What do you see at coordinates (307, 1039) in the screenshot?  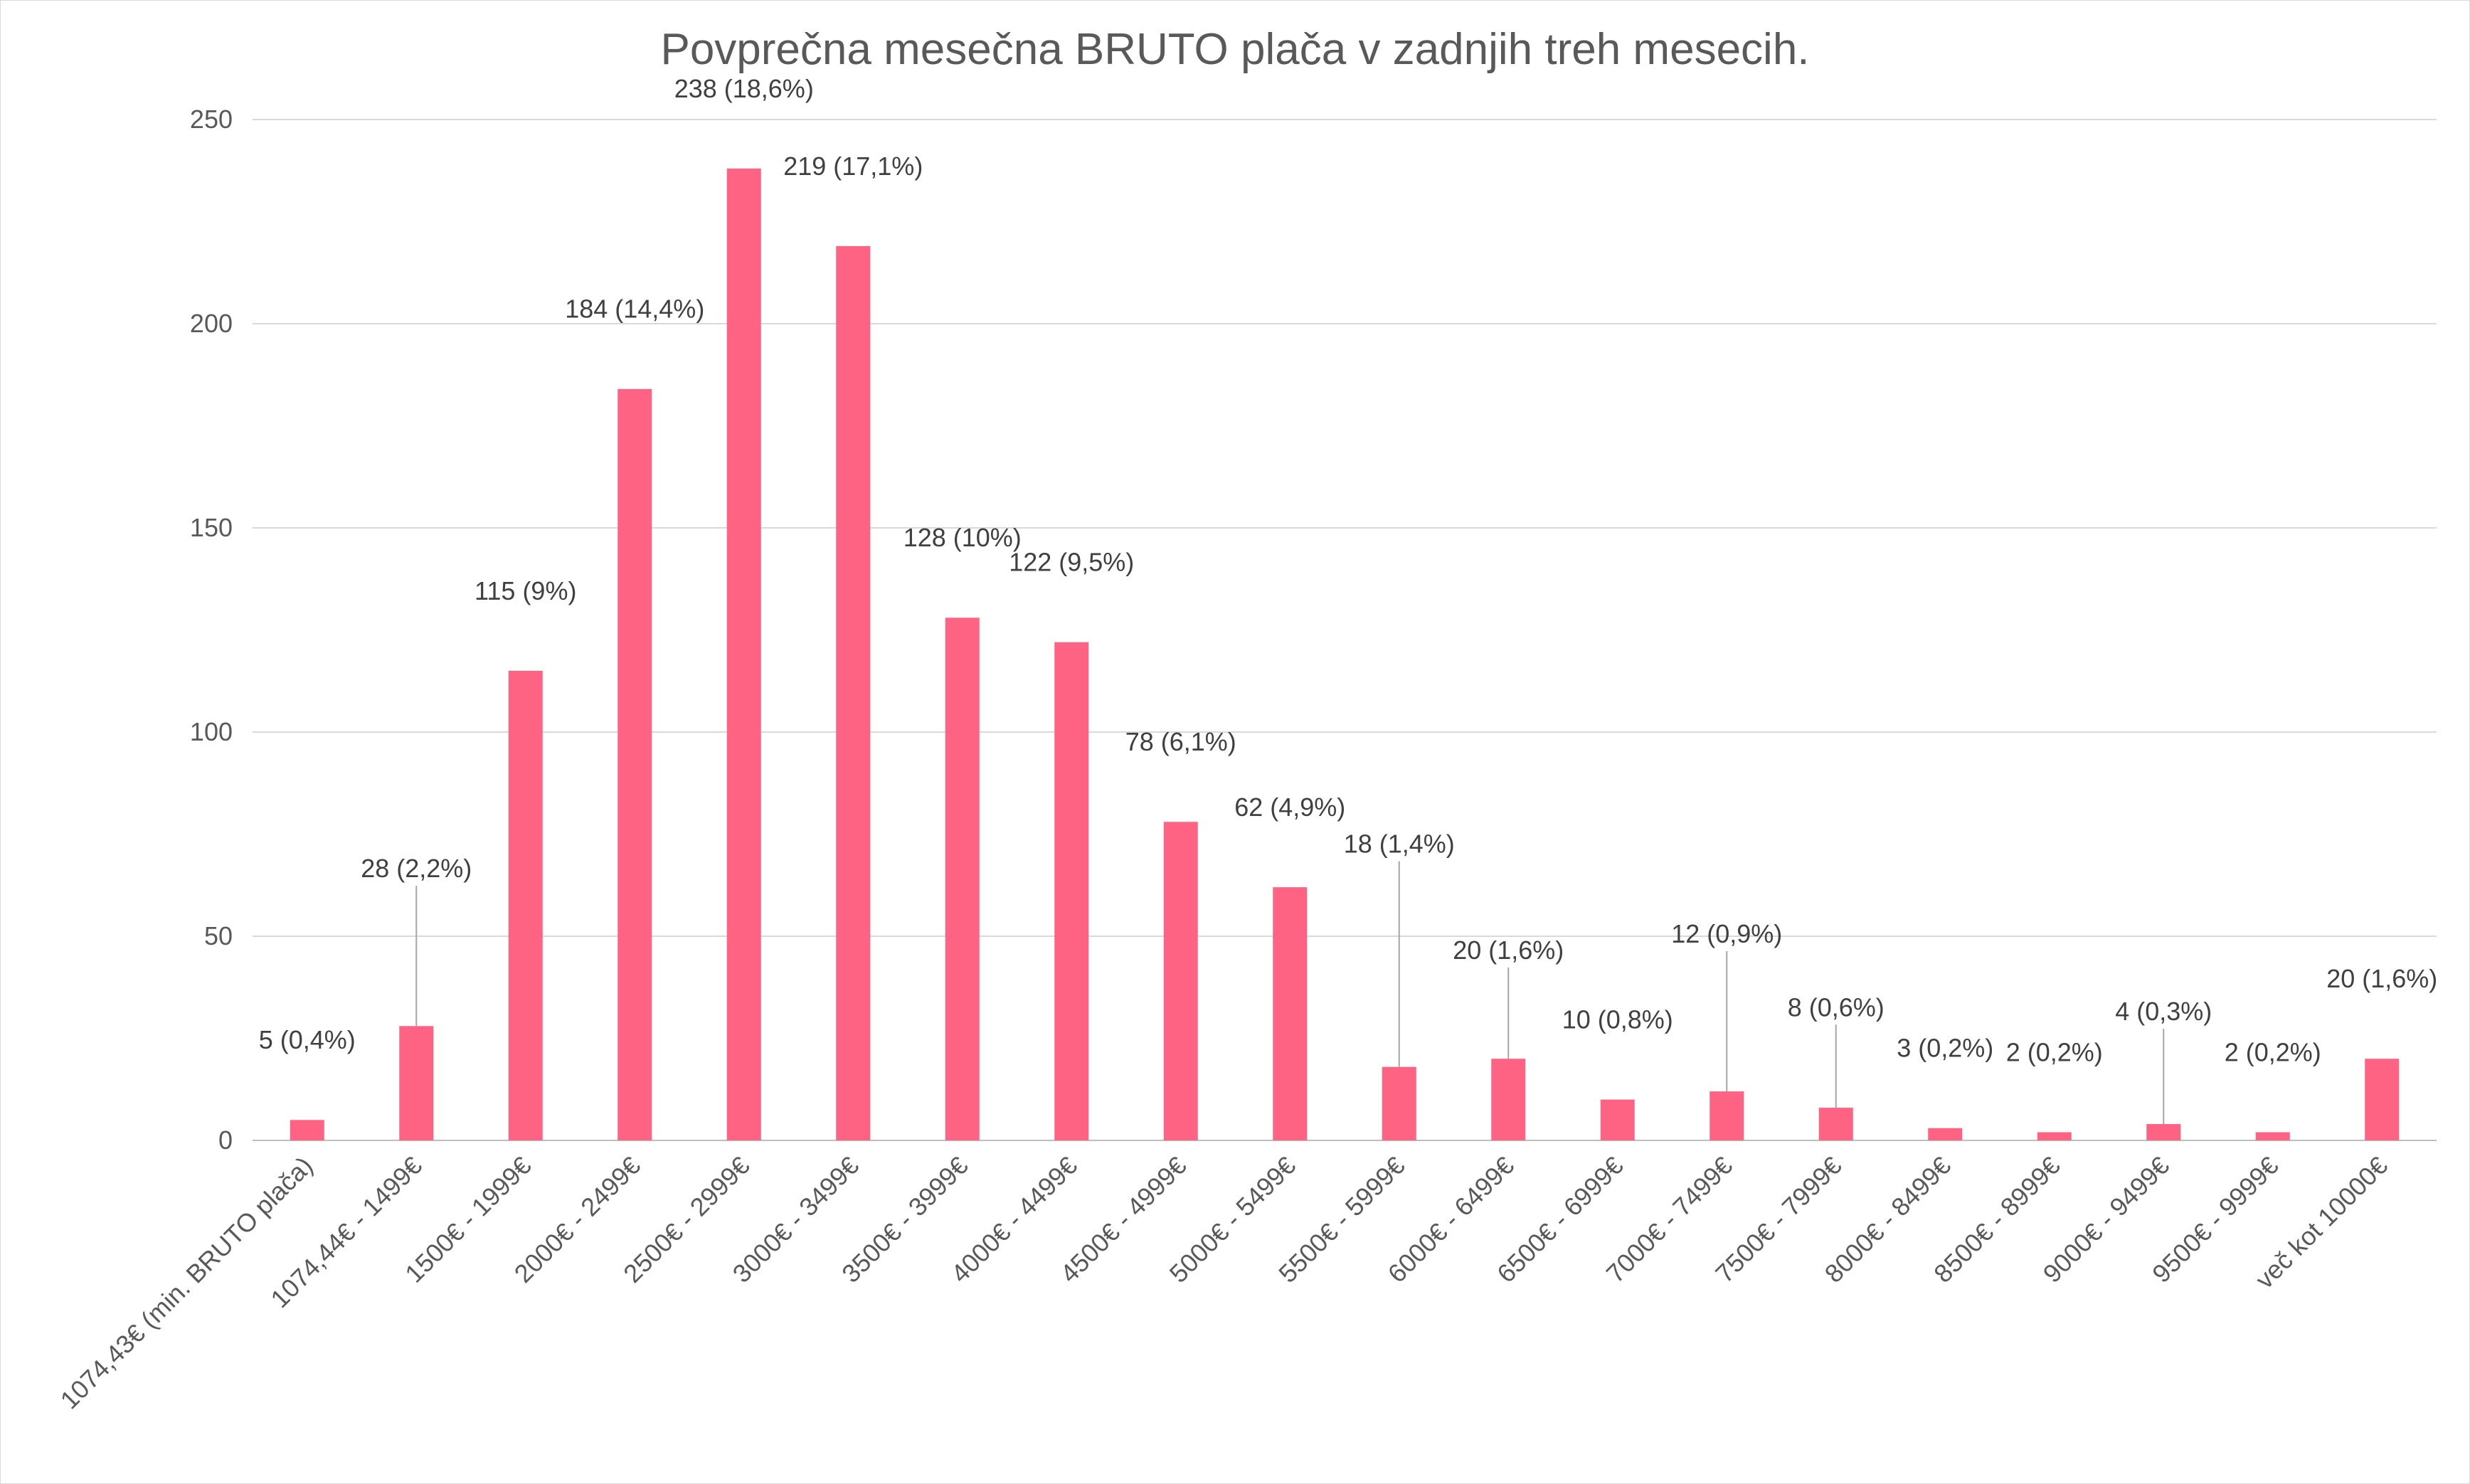 I see `data-label: 5 (0,4%)` at bounding box center [307, 1039].